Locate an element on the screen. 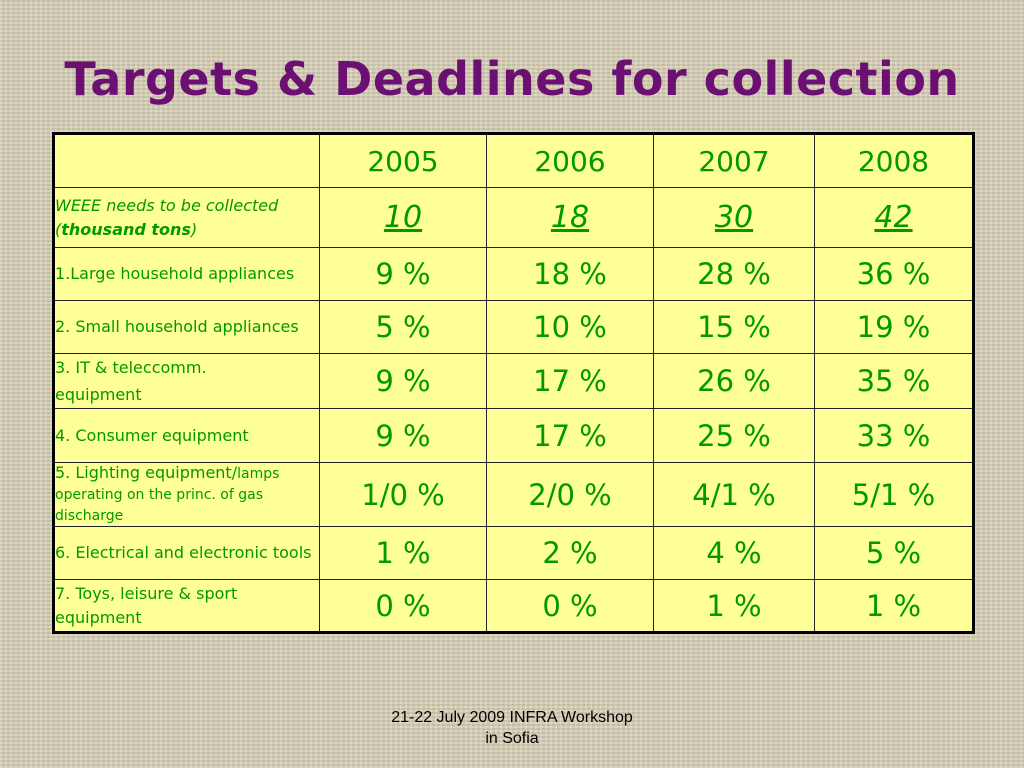  table-cell: 1/0 % is located at coordinates (403, 494).